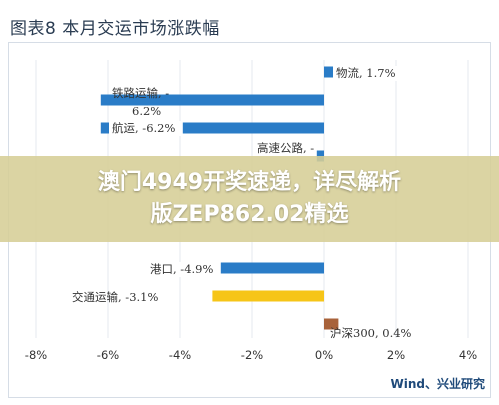 Image resolution: width=499 pixels, height=405 pixels. I want to click on banner-line-1: 澳门4949开奖速递，详尽解析, so click(249, 182).